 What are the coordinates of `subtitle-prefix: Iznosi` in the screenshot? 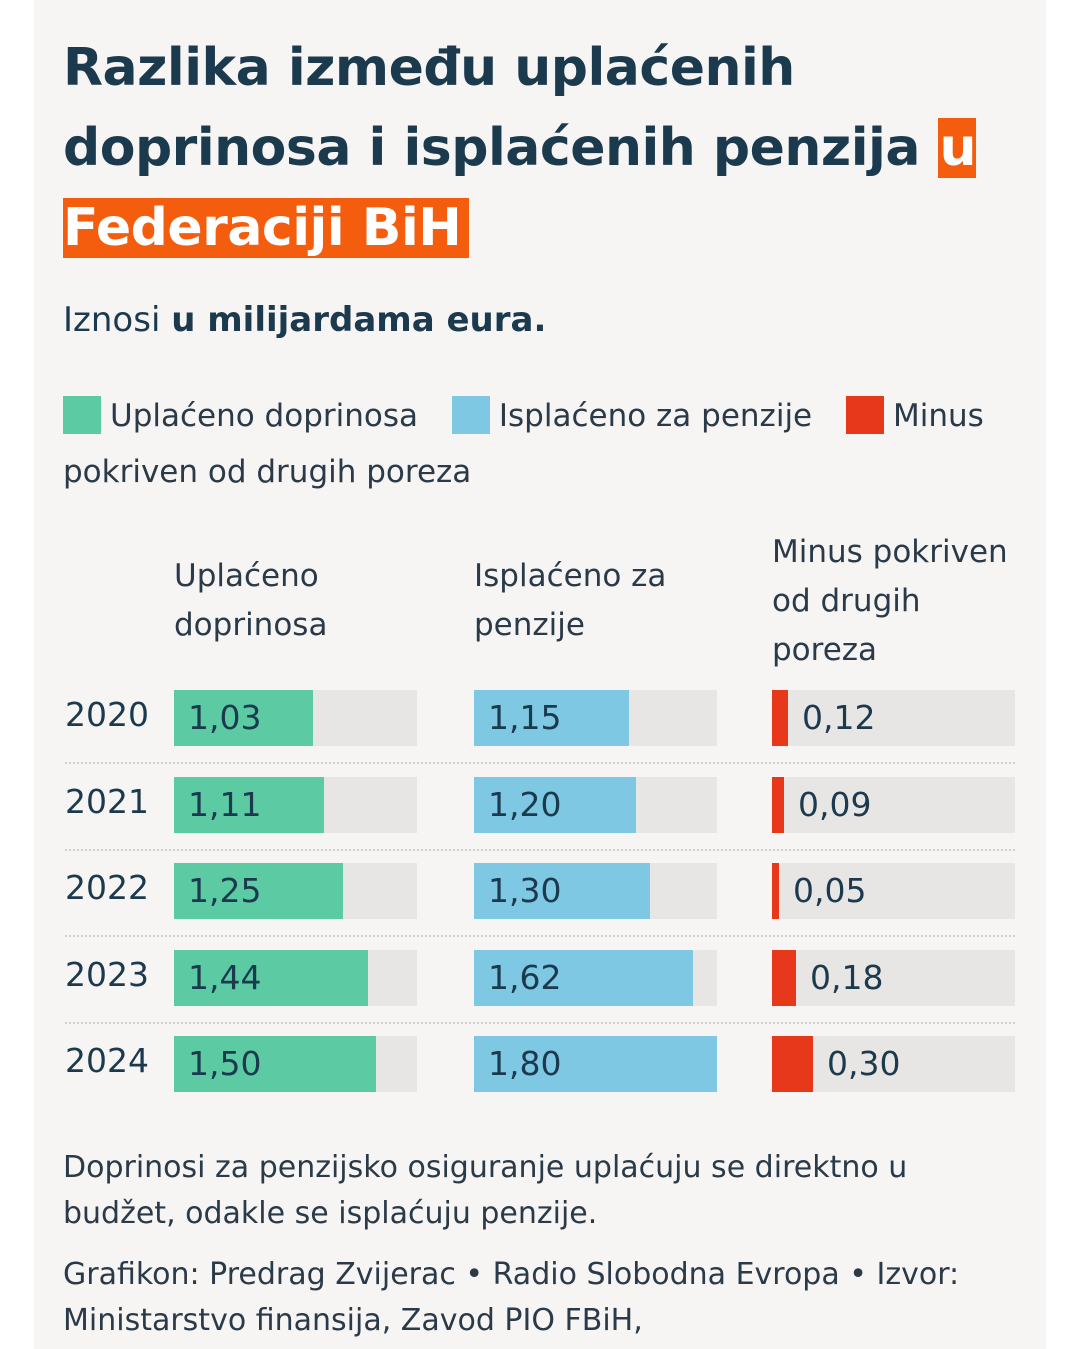 It's located at (117, 320).